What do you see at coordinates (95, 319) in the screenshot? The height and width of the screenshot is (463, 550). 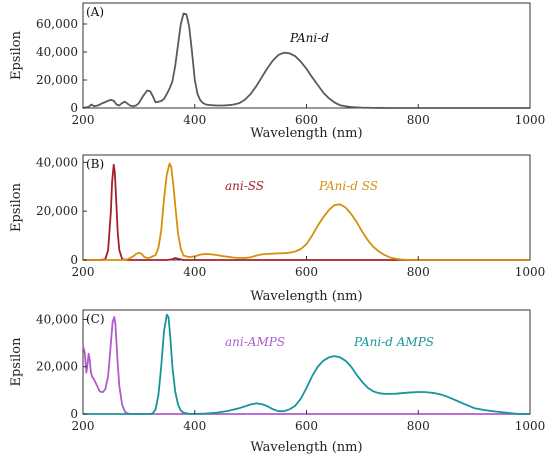 I see `panel-label: (C)` at bounding box center [95, 319].